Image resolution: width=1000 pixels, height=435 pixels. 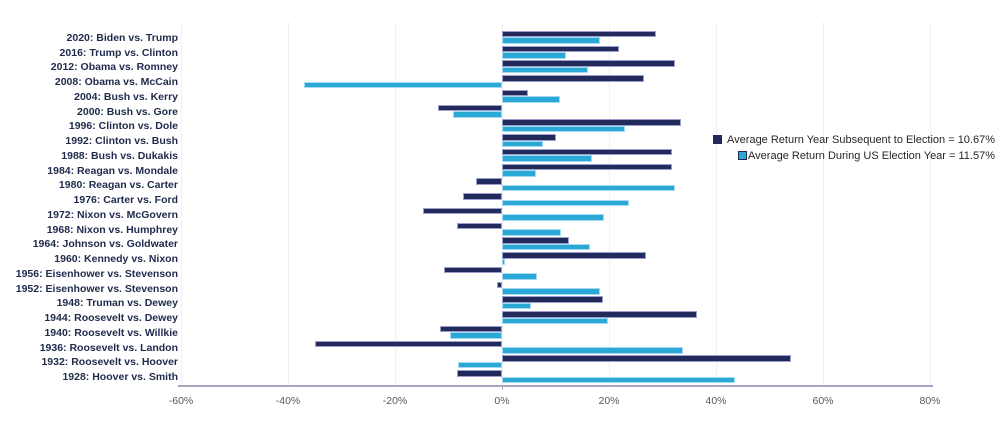 I want to click on x-axis-line, so click(x=555, y=385).